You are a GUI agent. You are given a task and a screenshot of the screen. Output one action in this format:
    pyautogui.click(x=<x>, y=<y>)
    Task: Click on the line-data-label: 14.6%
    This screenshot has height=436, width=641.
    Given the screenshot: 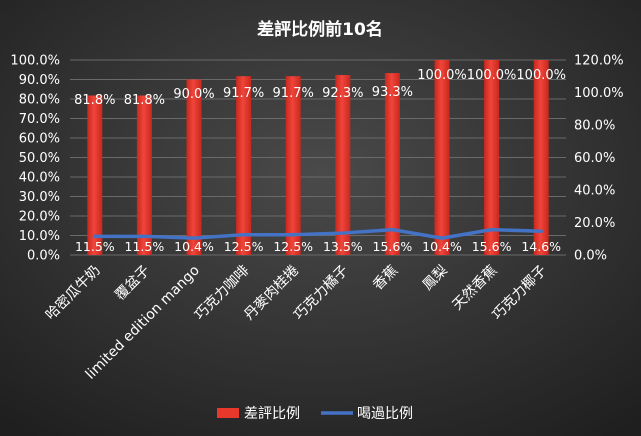 What is the action you would take?
    pyautogui.click(x=541, y=246)
    